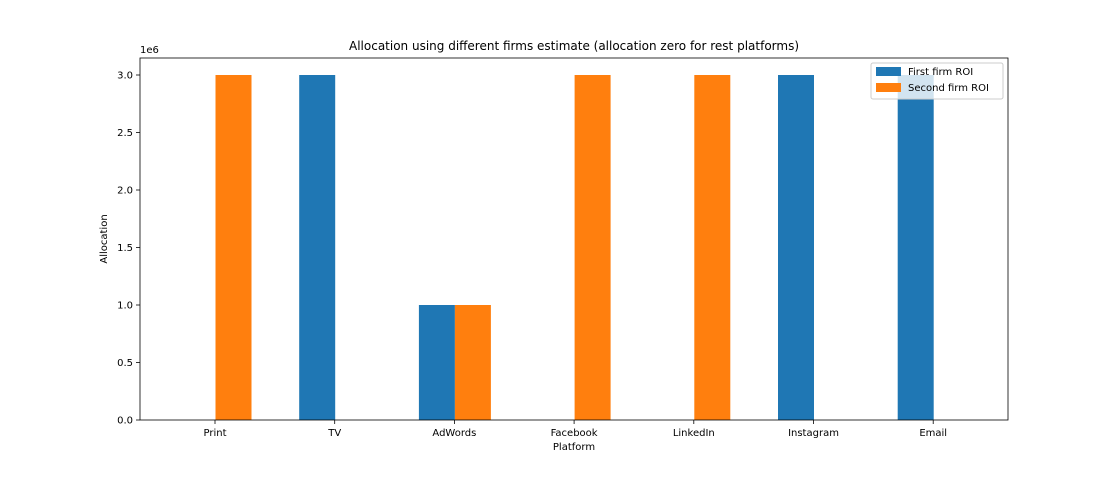  What do you see at coordinates (436, 362) in the screenshot?
I see `bar-first-firm-adwords` at bounding box center [436, 362].